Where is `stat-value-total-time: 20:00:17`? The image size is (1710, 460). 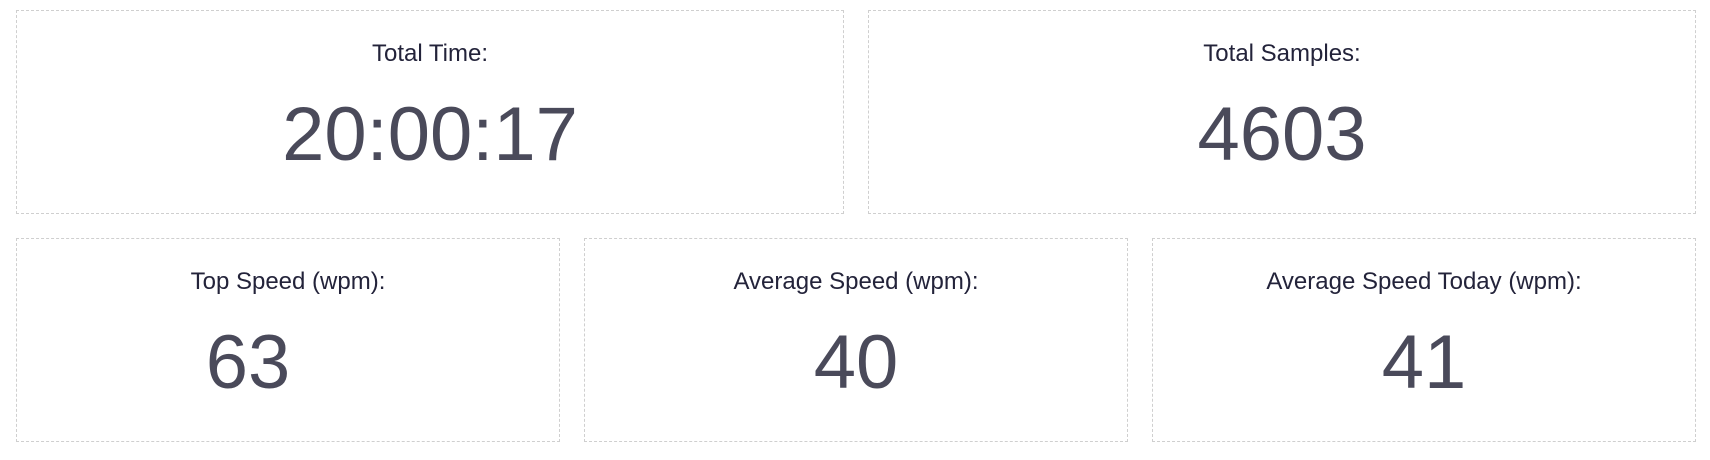 stat-value-total-time: 20:00:17 is located at coordinates (430, 134).